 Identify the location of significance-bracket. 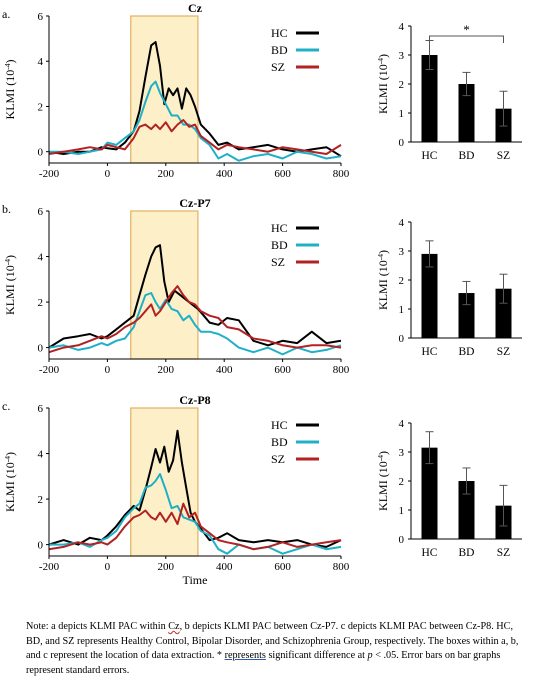
(466, 39).